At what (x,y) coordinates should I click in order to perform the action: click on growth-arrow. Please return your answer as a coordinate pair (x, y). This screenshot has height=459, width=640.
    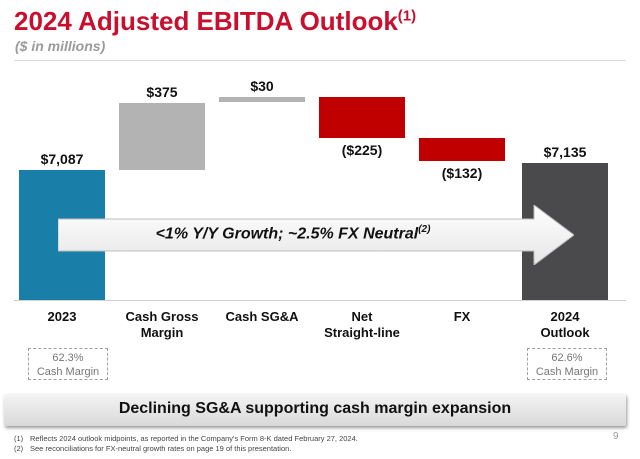
    Looking at the image, I should click on (316, 235).